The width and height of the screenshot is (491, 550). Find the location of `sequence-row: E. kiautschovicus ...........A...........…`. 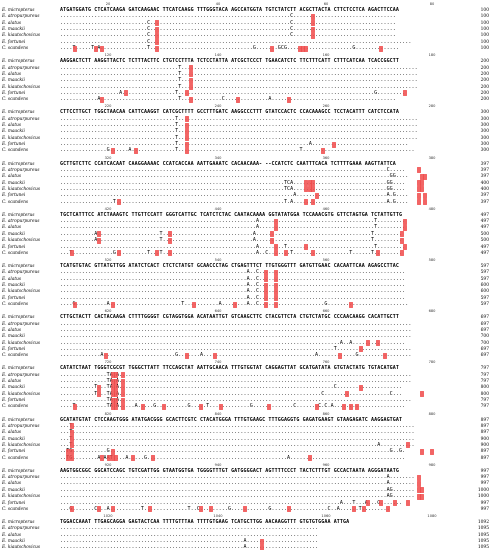

sequence-row: E. kiautschovicus ...........A...........… is located at coordinates (245, 240).